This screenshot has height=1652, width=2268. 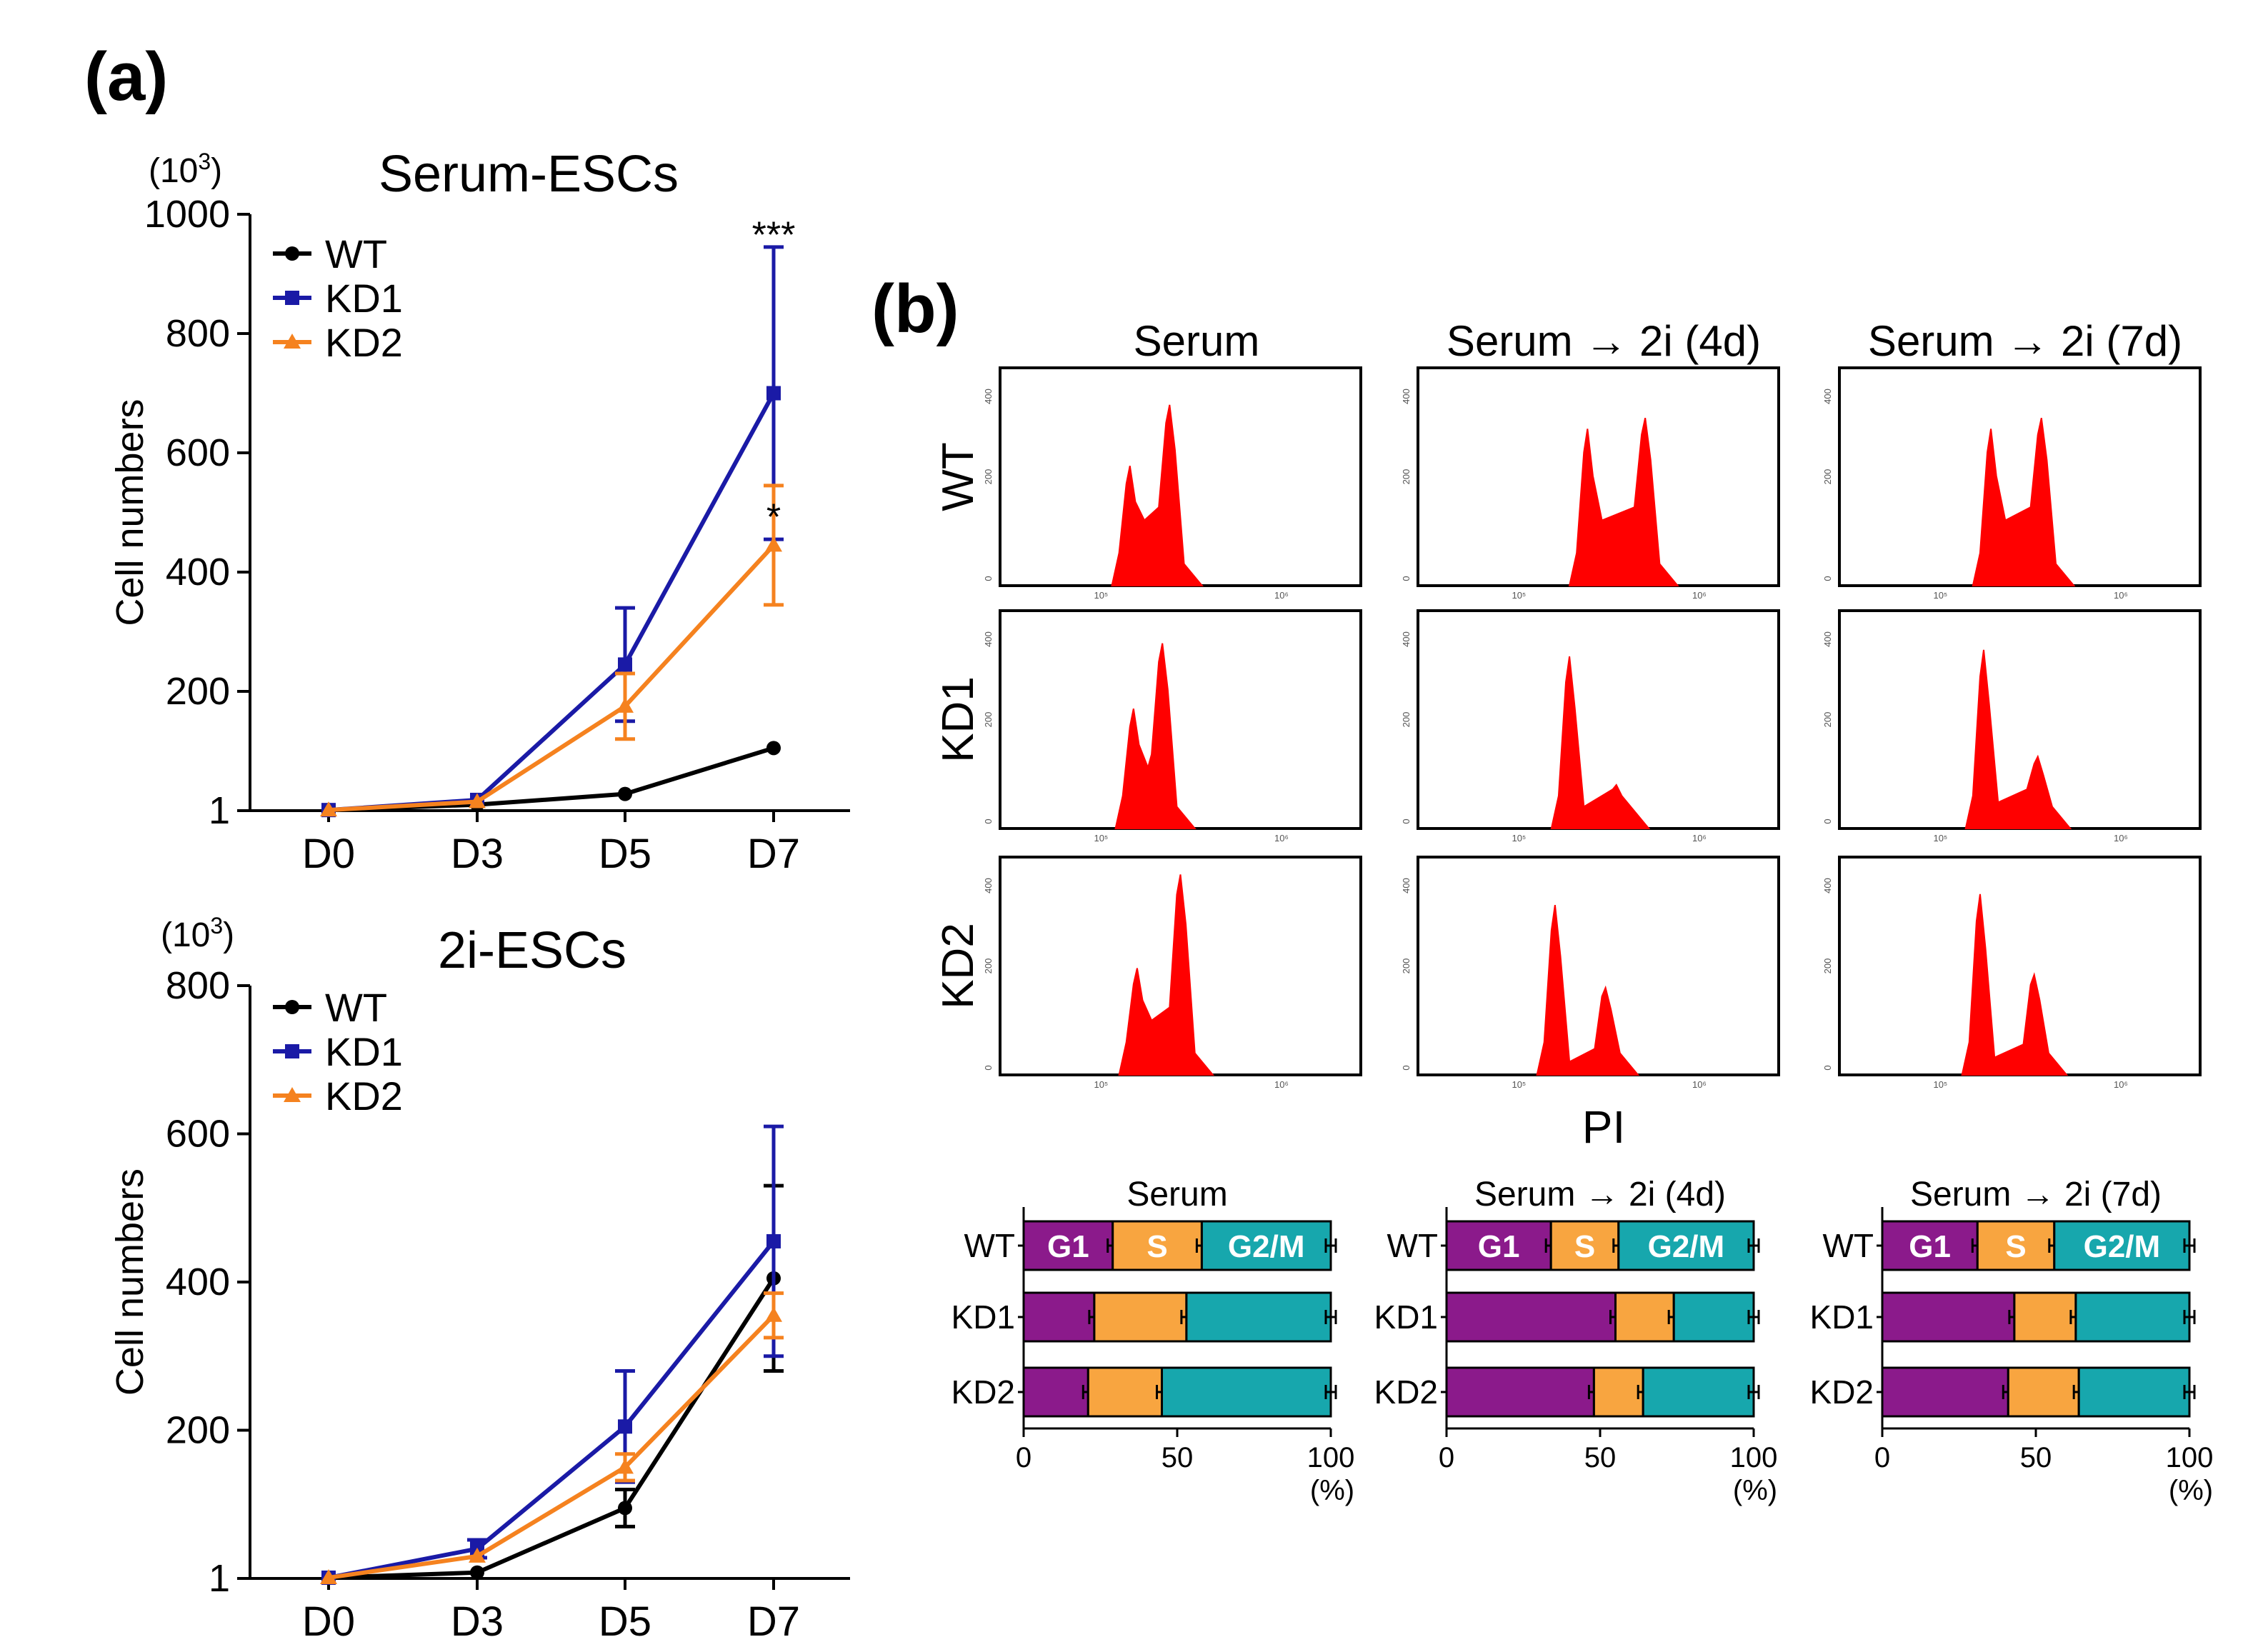 What do you see at coordinates (198, 333) in the screenshot?
I see `y-tick-label: 800` at bounding box center [198, 333].